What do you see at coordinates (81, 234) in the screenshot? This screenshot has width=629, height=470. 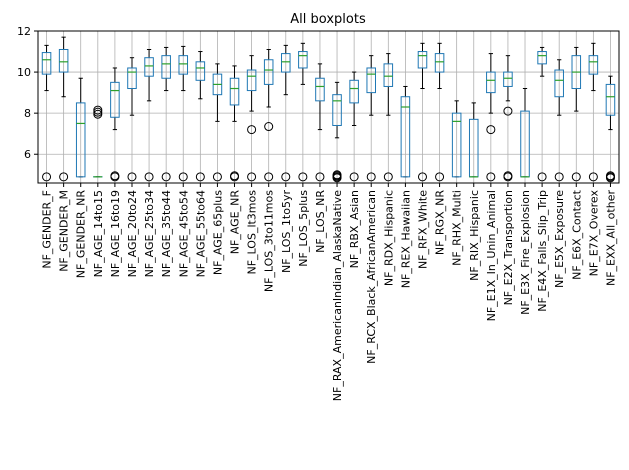 I see `x-tick-label-2: NF_GENDER_NR` at bounding box center [81, 234].